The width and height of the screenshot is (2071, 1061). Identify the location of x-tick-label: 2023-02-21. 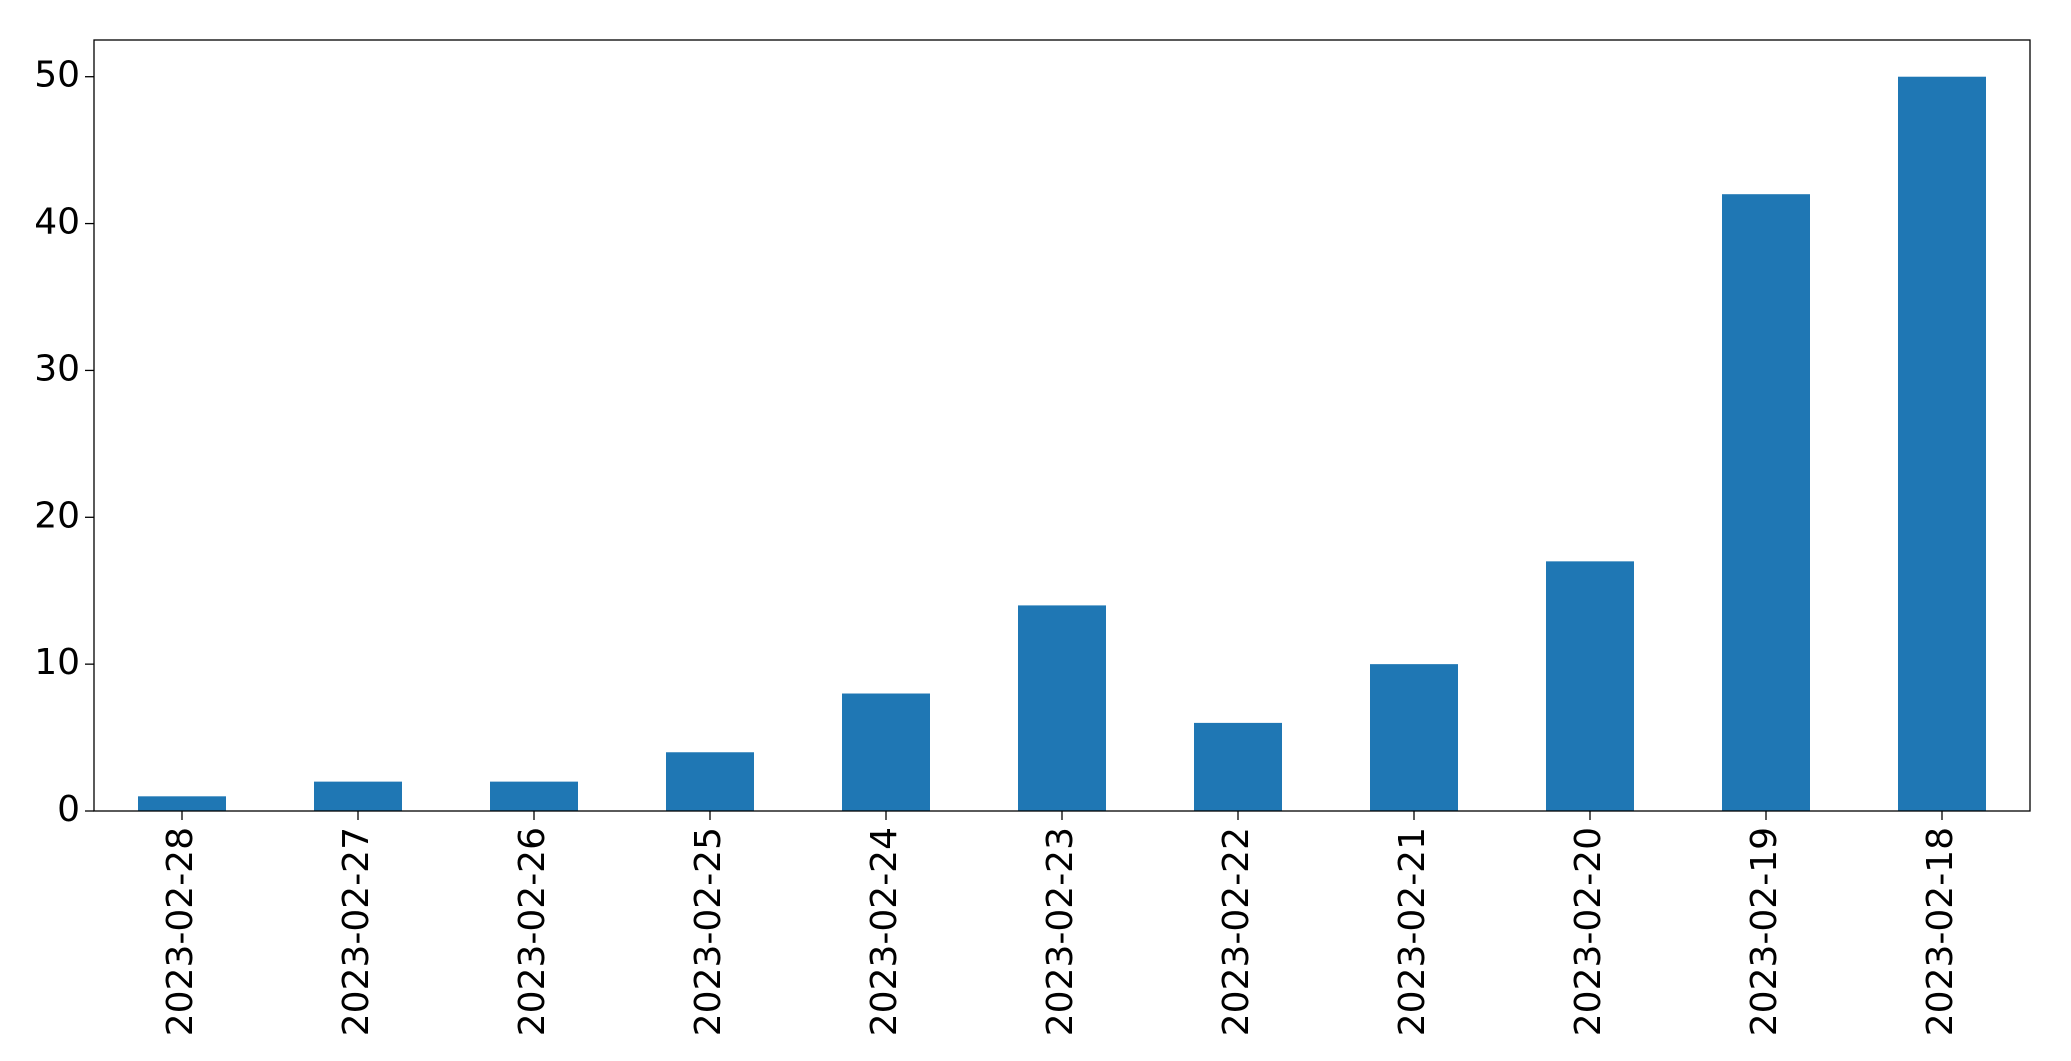
(1412, 931).